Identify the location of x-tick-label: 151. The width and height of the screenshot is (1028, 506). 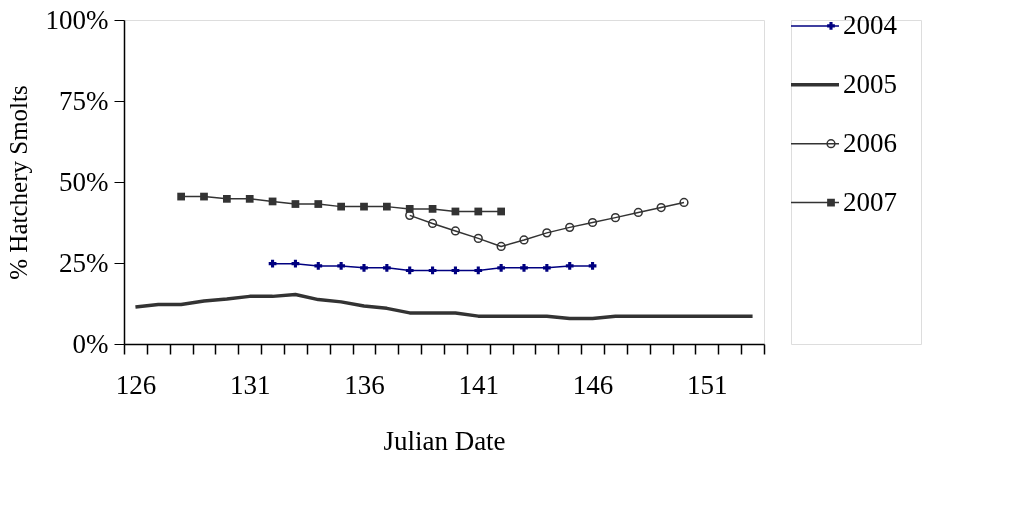
(707, 384).